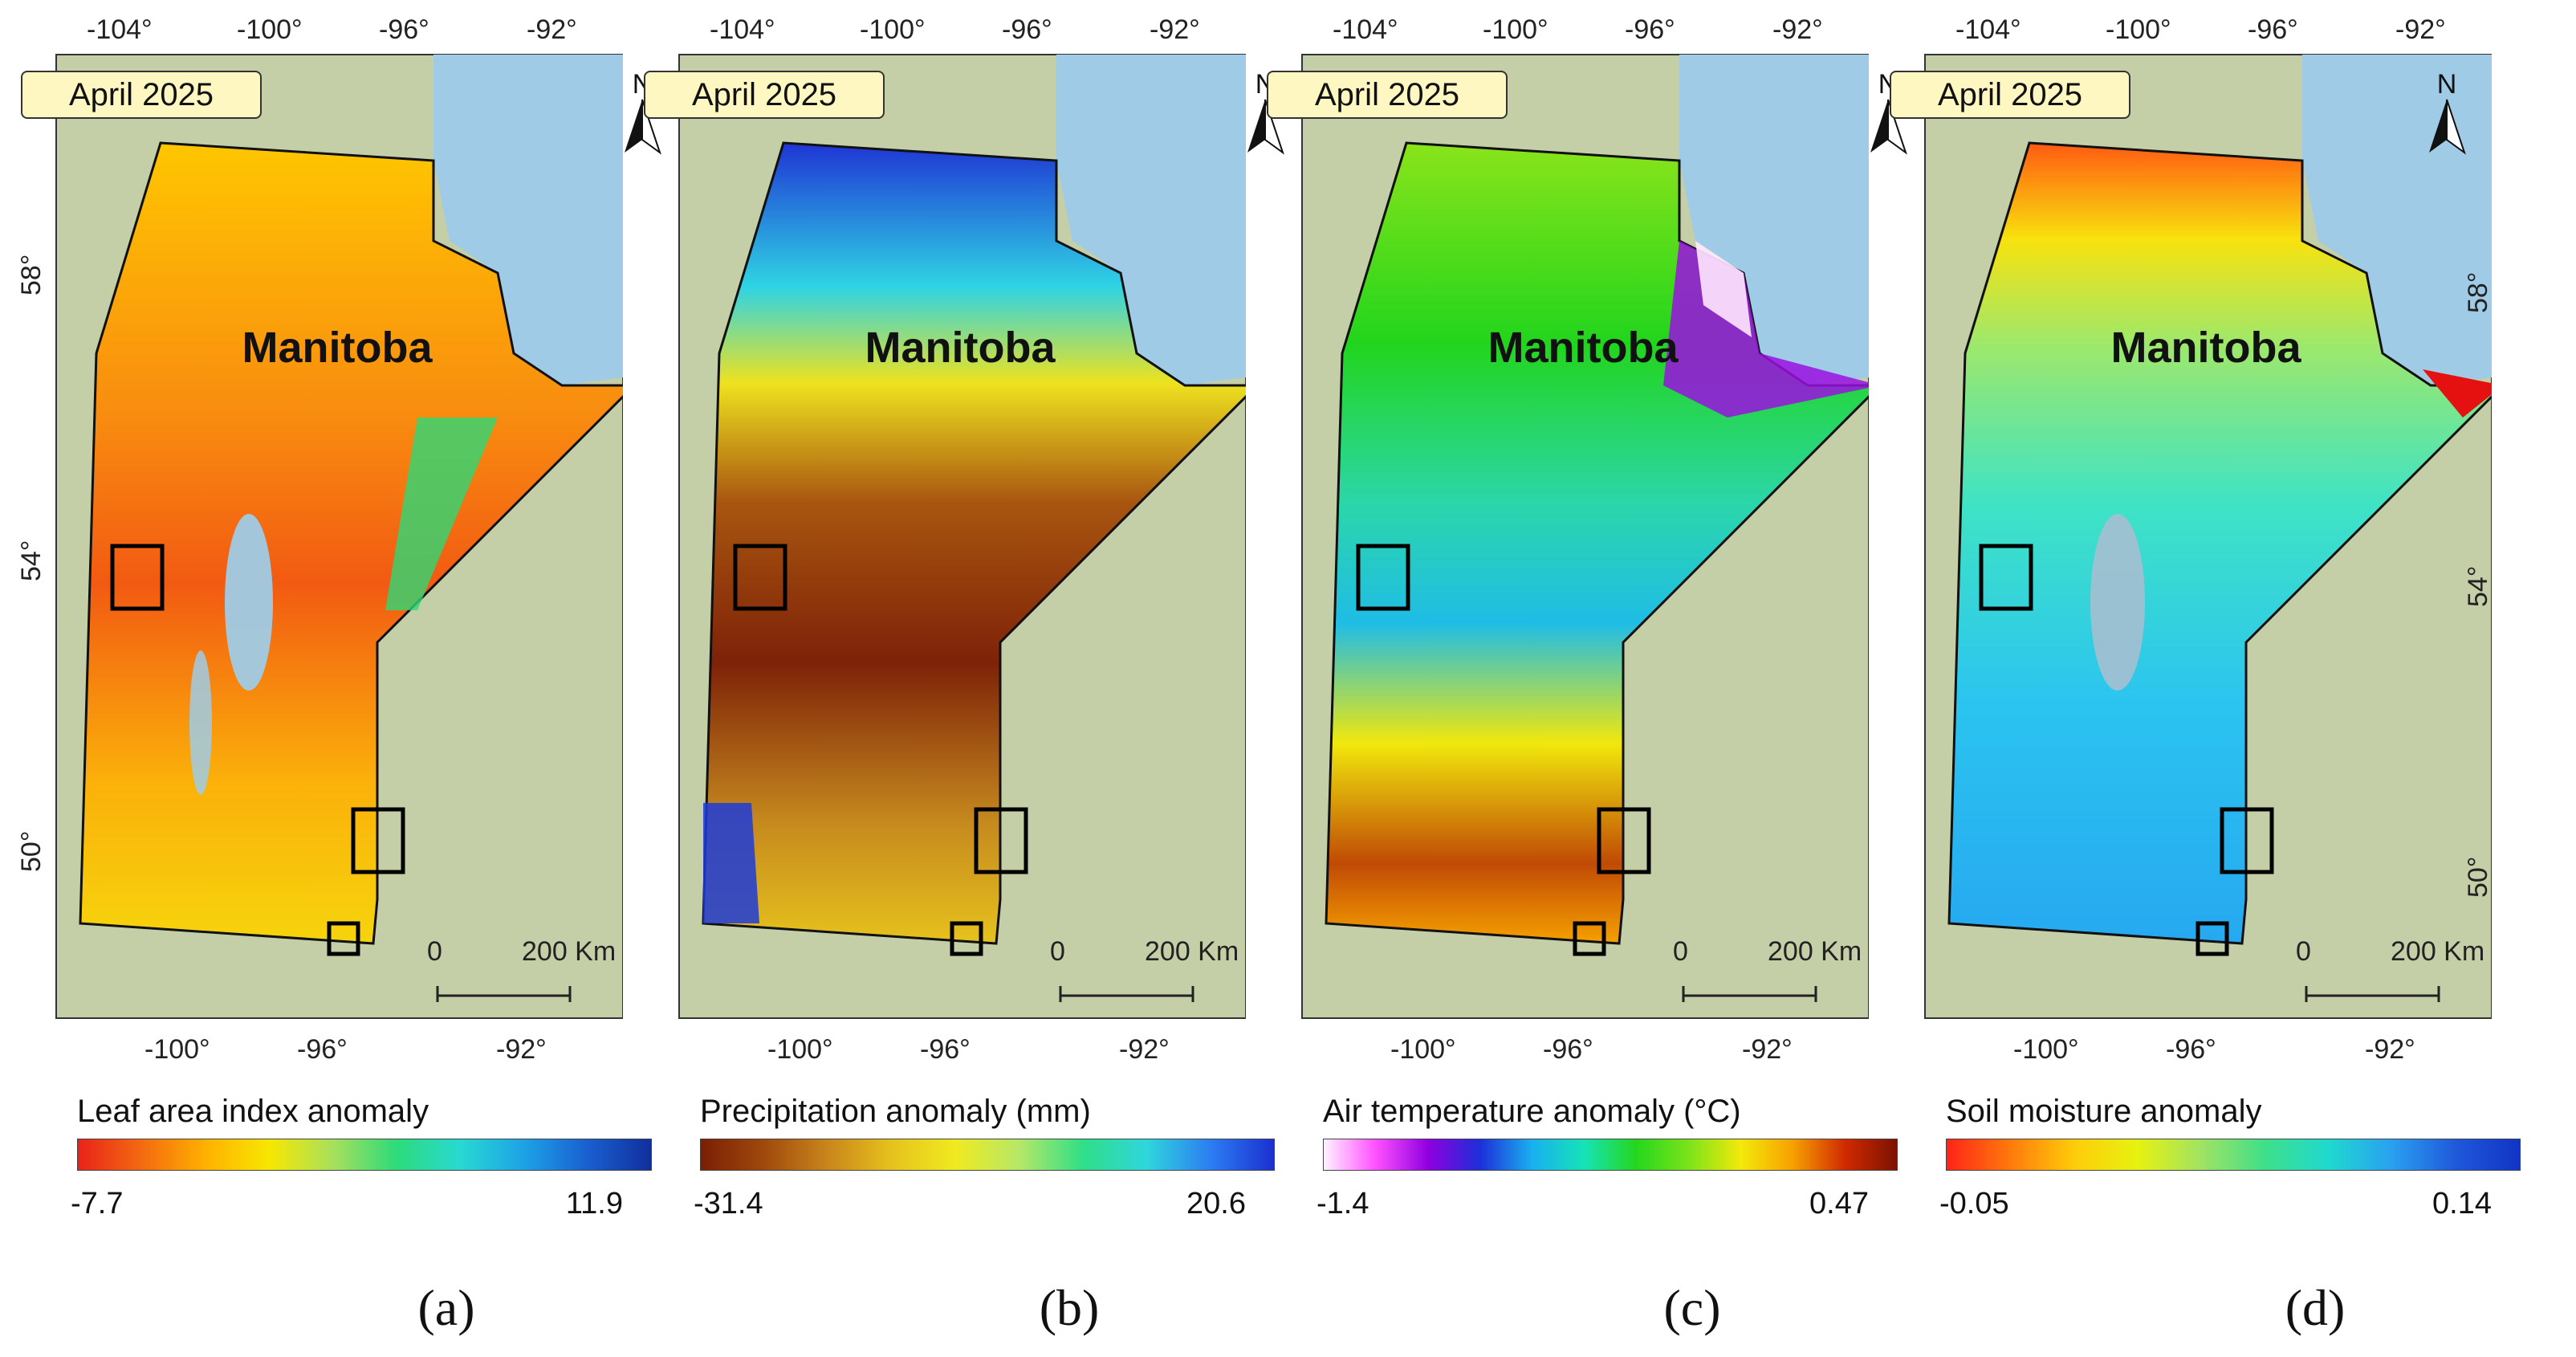  Describe the element at coordinates (2447, 113) in the screenshot. I see `north-arrow-icon: N` at that location.